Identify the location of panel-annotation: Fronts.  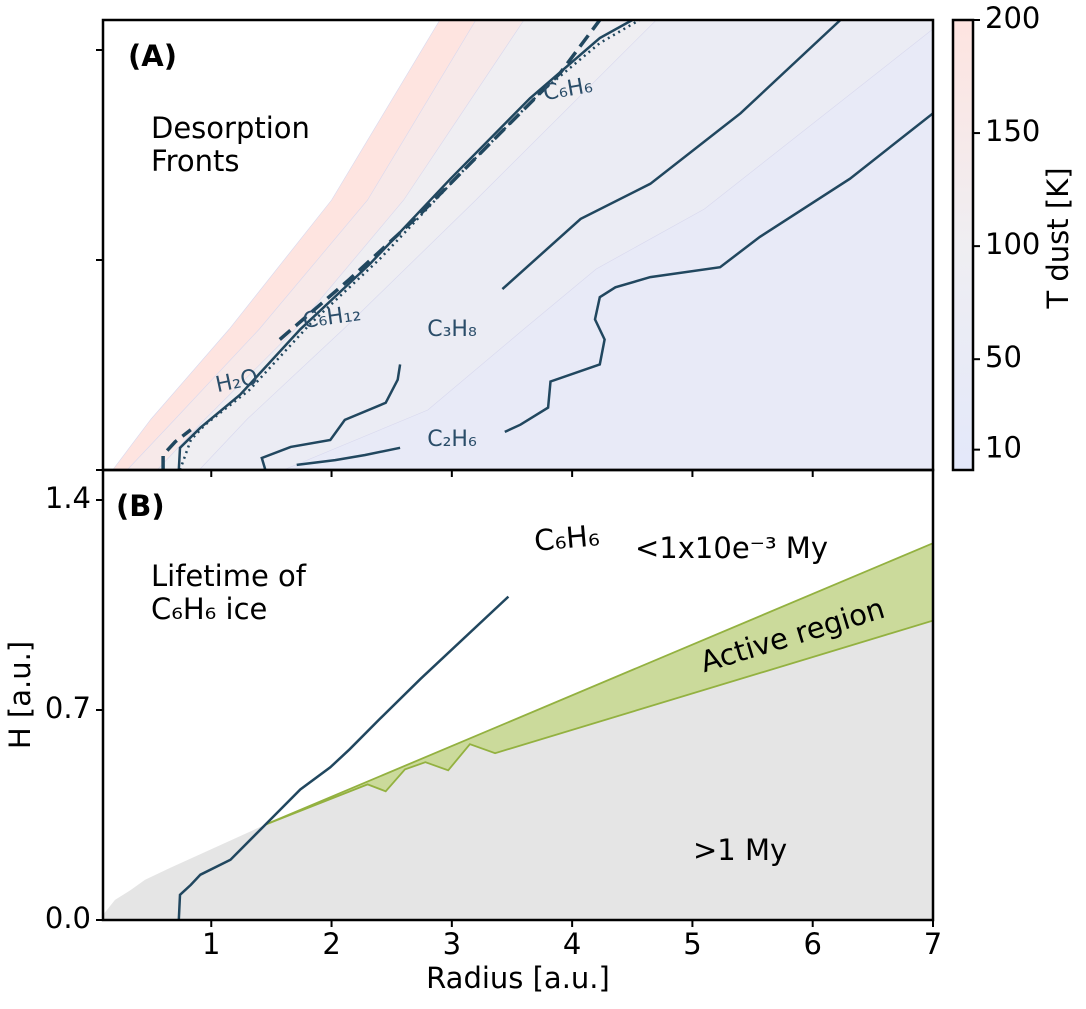
(195, 161).